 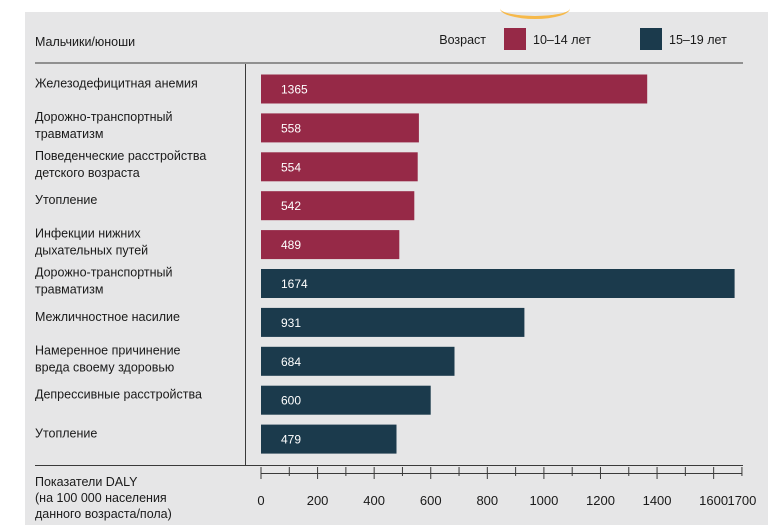 I want to click on x-tick-label: 1600, so click(x=713, y=500).